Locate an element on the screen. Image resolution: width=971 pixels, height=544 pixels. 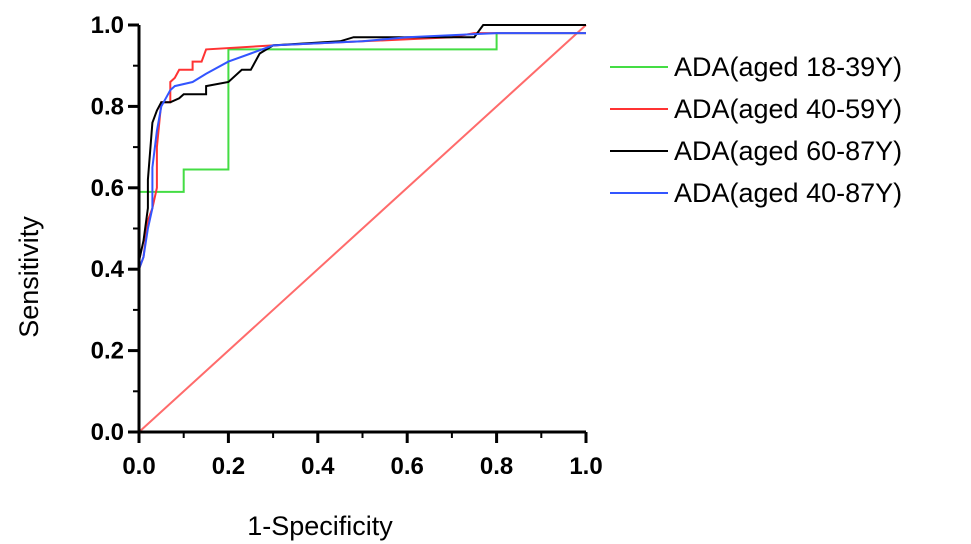
x-tick-label: 1.0 is located at coordinates (585, 466).